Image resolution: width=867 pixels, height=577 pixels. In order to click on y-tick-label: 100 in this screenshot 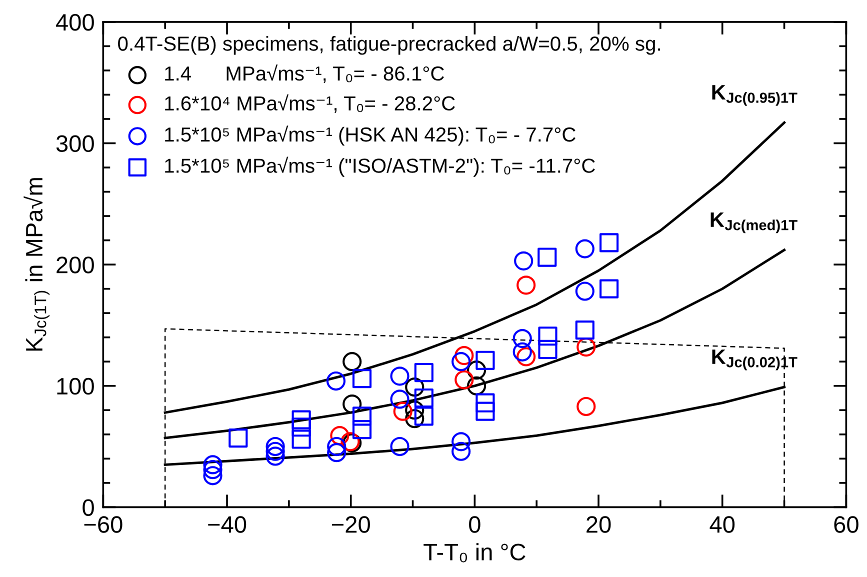, I will do `click(75, 386)`.